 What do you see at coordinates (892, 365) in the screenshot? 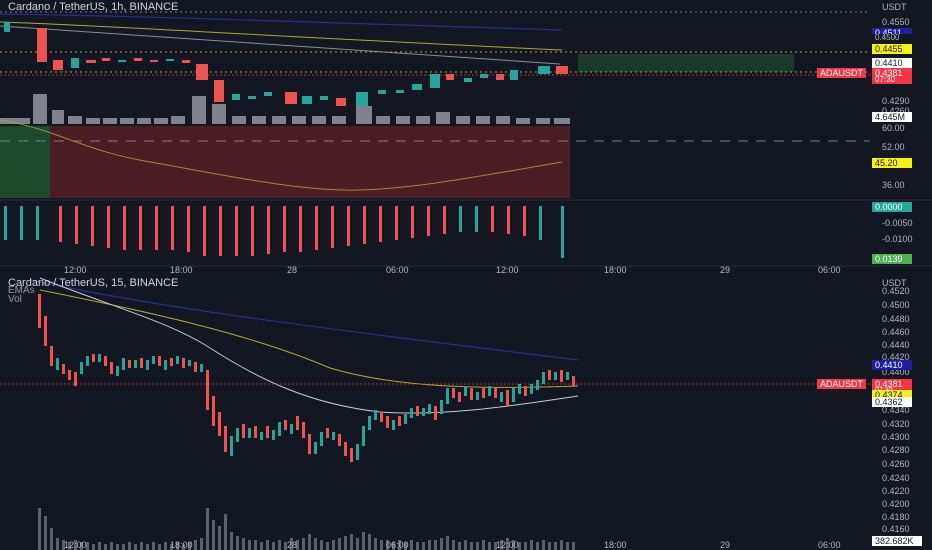
I see `bottom-blue-ma-tag: 0.4410` at bounding box center [892, 365].